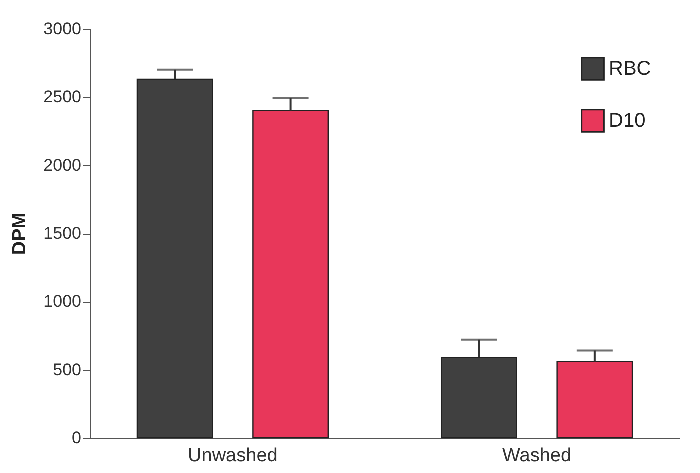 The image size is (700, 473). I want to click on y-tick-label: 500, so click(67, 370).